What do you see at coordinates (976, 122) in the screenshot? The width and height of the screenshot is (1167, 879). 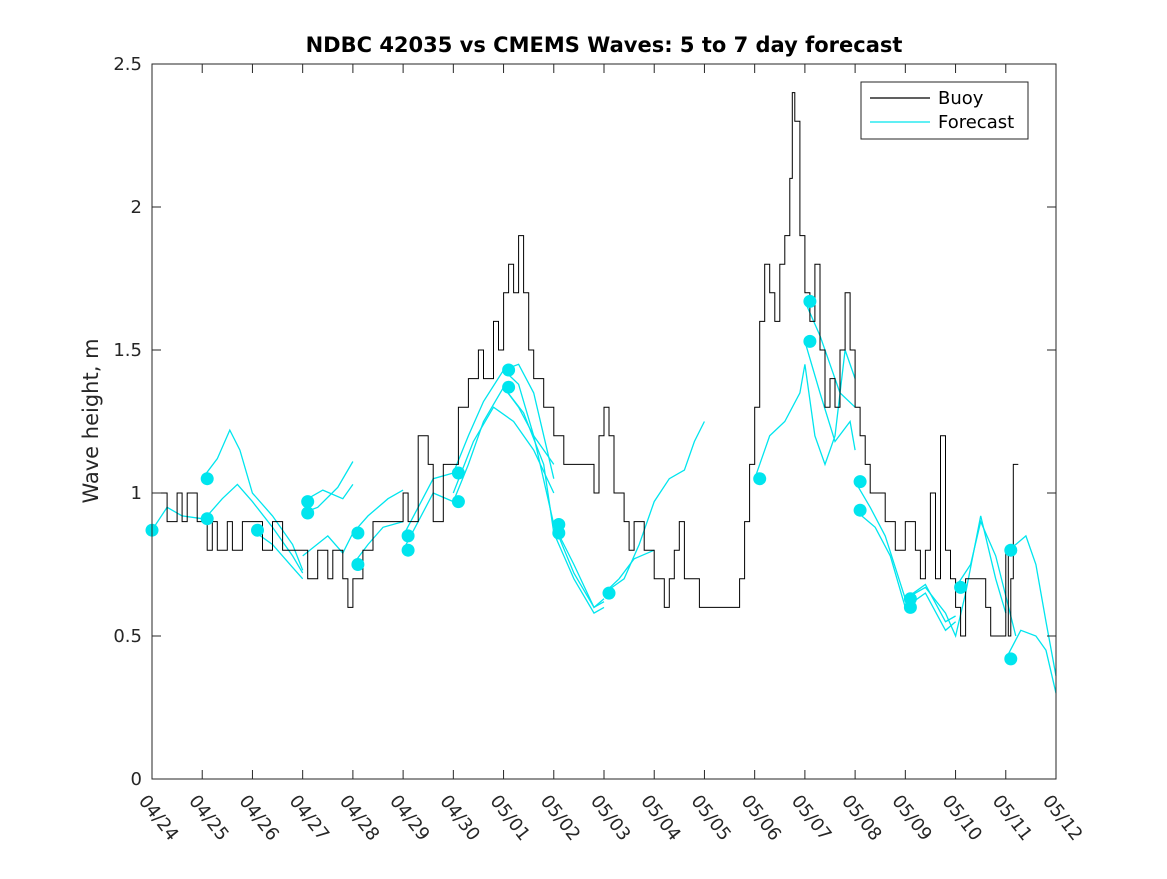 I see `legend-label-forecast: Forecast` at bounding box center [976, 122].